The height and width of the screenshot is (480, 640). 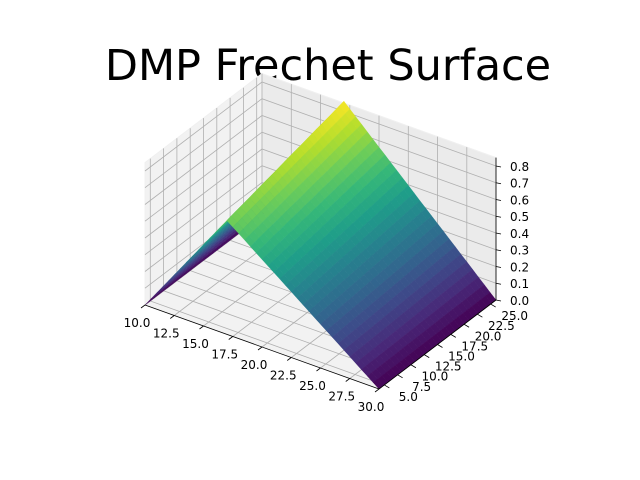 I want to click on x-tick-label: 30.0, so click(x=371, y=407).